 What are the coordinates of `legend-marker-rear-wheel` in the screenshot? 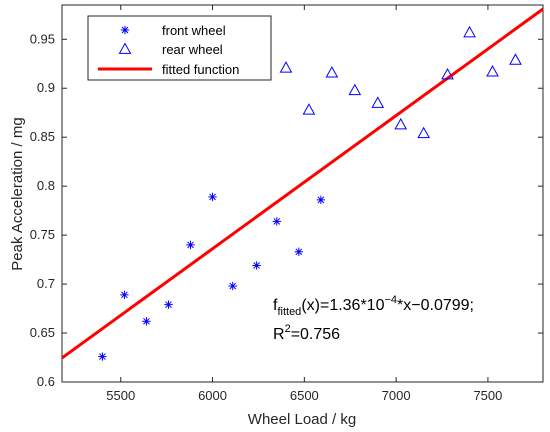 It's located at (125, 48).